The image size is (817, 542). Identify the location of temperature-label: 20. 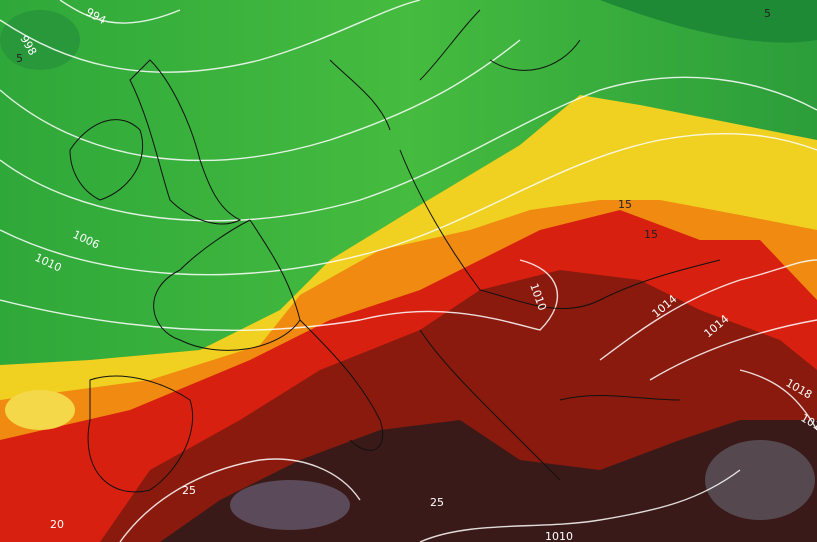
(57, 524).